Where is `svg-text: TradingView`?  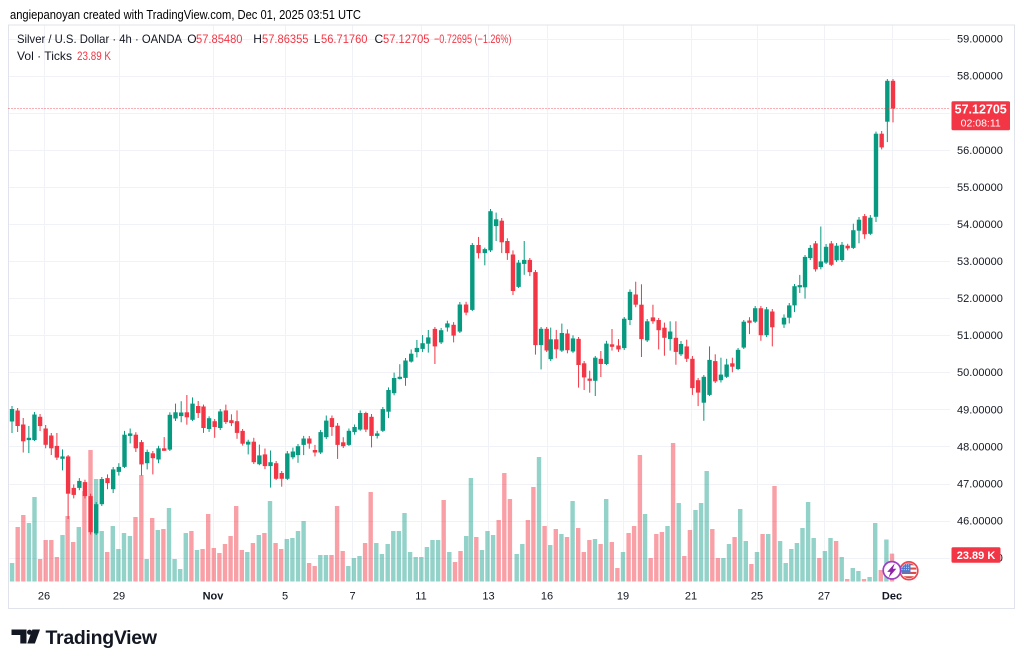
svg-text: TradingView is located at coordinates (102, 638).